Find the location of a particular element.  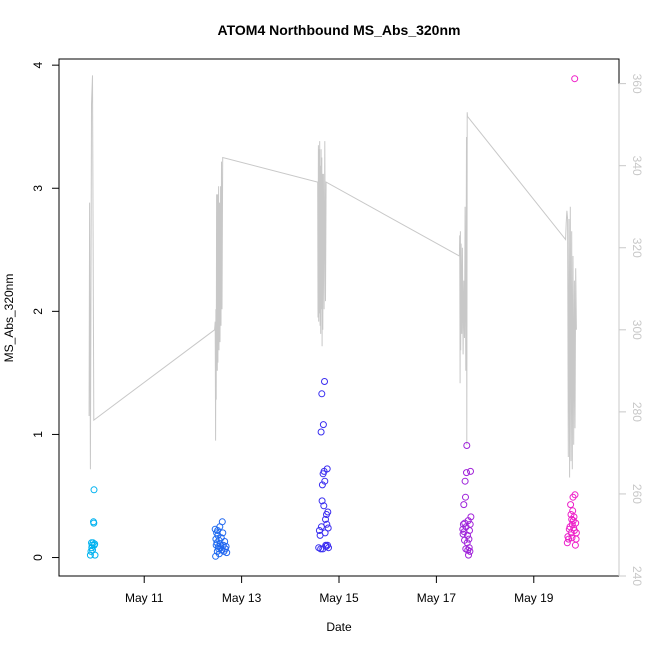

y-tick-label: 4 is located at coordinates (38, 64).